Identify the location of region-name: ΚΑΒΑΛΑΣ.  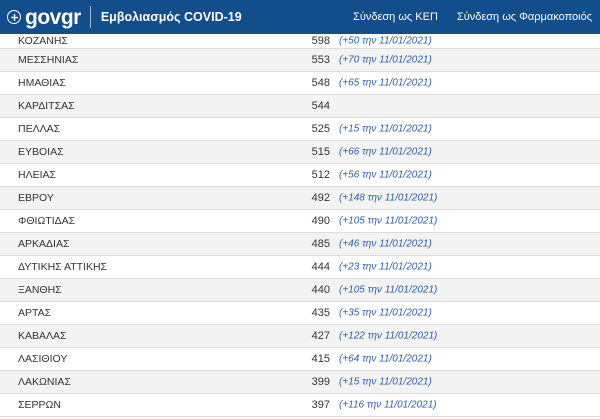
(42, 336).